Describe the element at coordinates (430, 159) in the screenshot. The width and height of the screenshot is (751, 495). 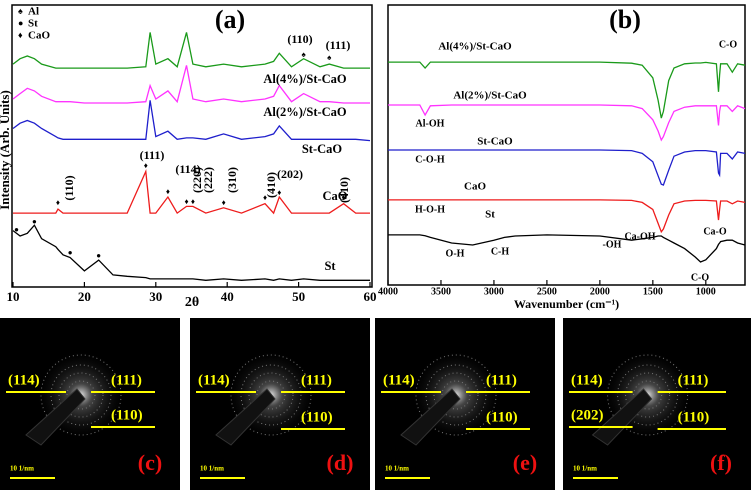
I see `annotation: C-O-H` at that location.